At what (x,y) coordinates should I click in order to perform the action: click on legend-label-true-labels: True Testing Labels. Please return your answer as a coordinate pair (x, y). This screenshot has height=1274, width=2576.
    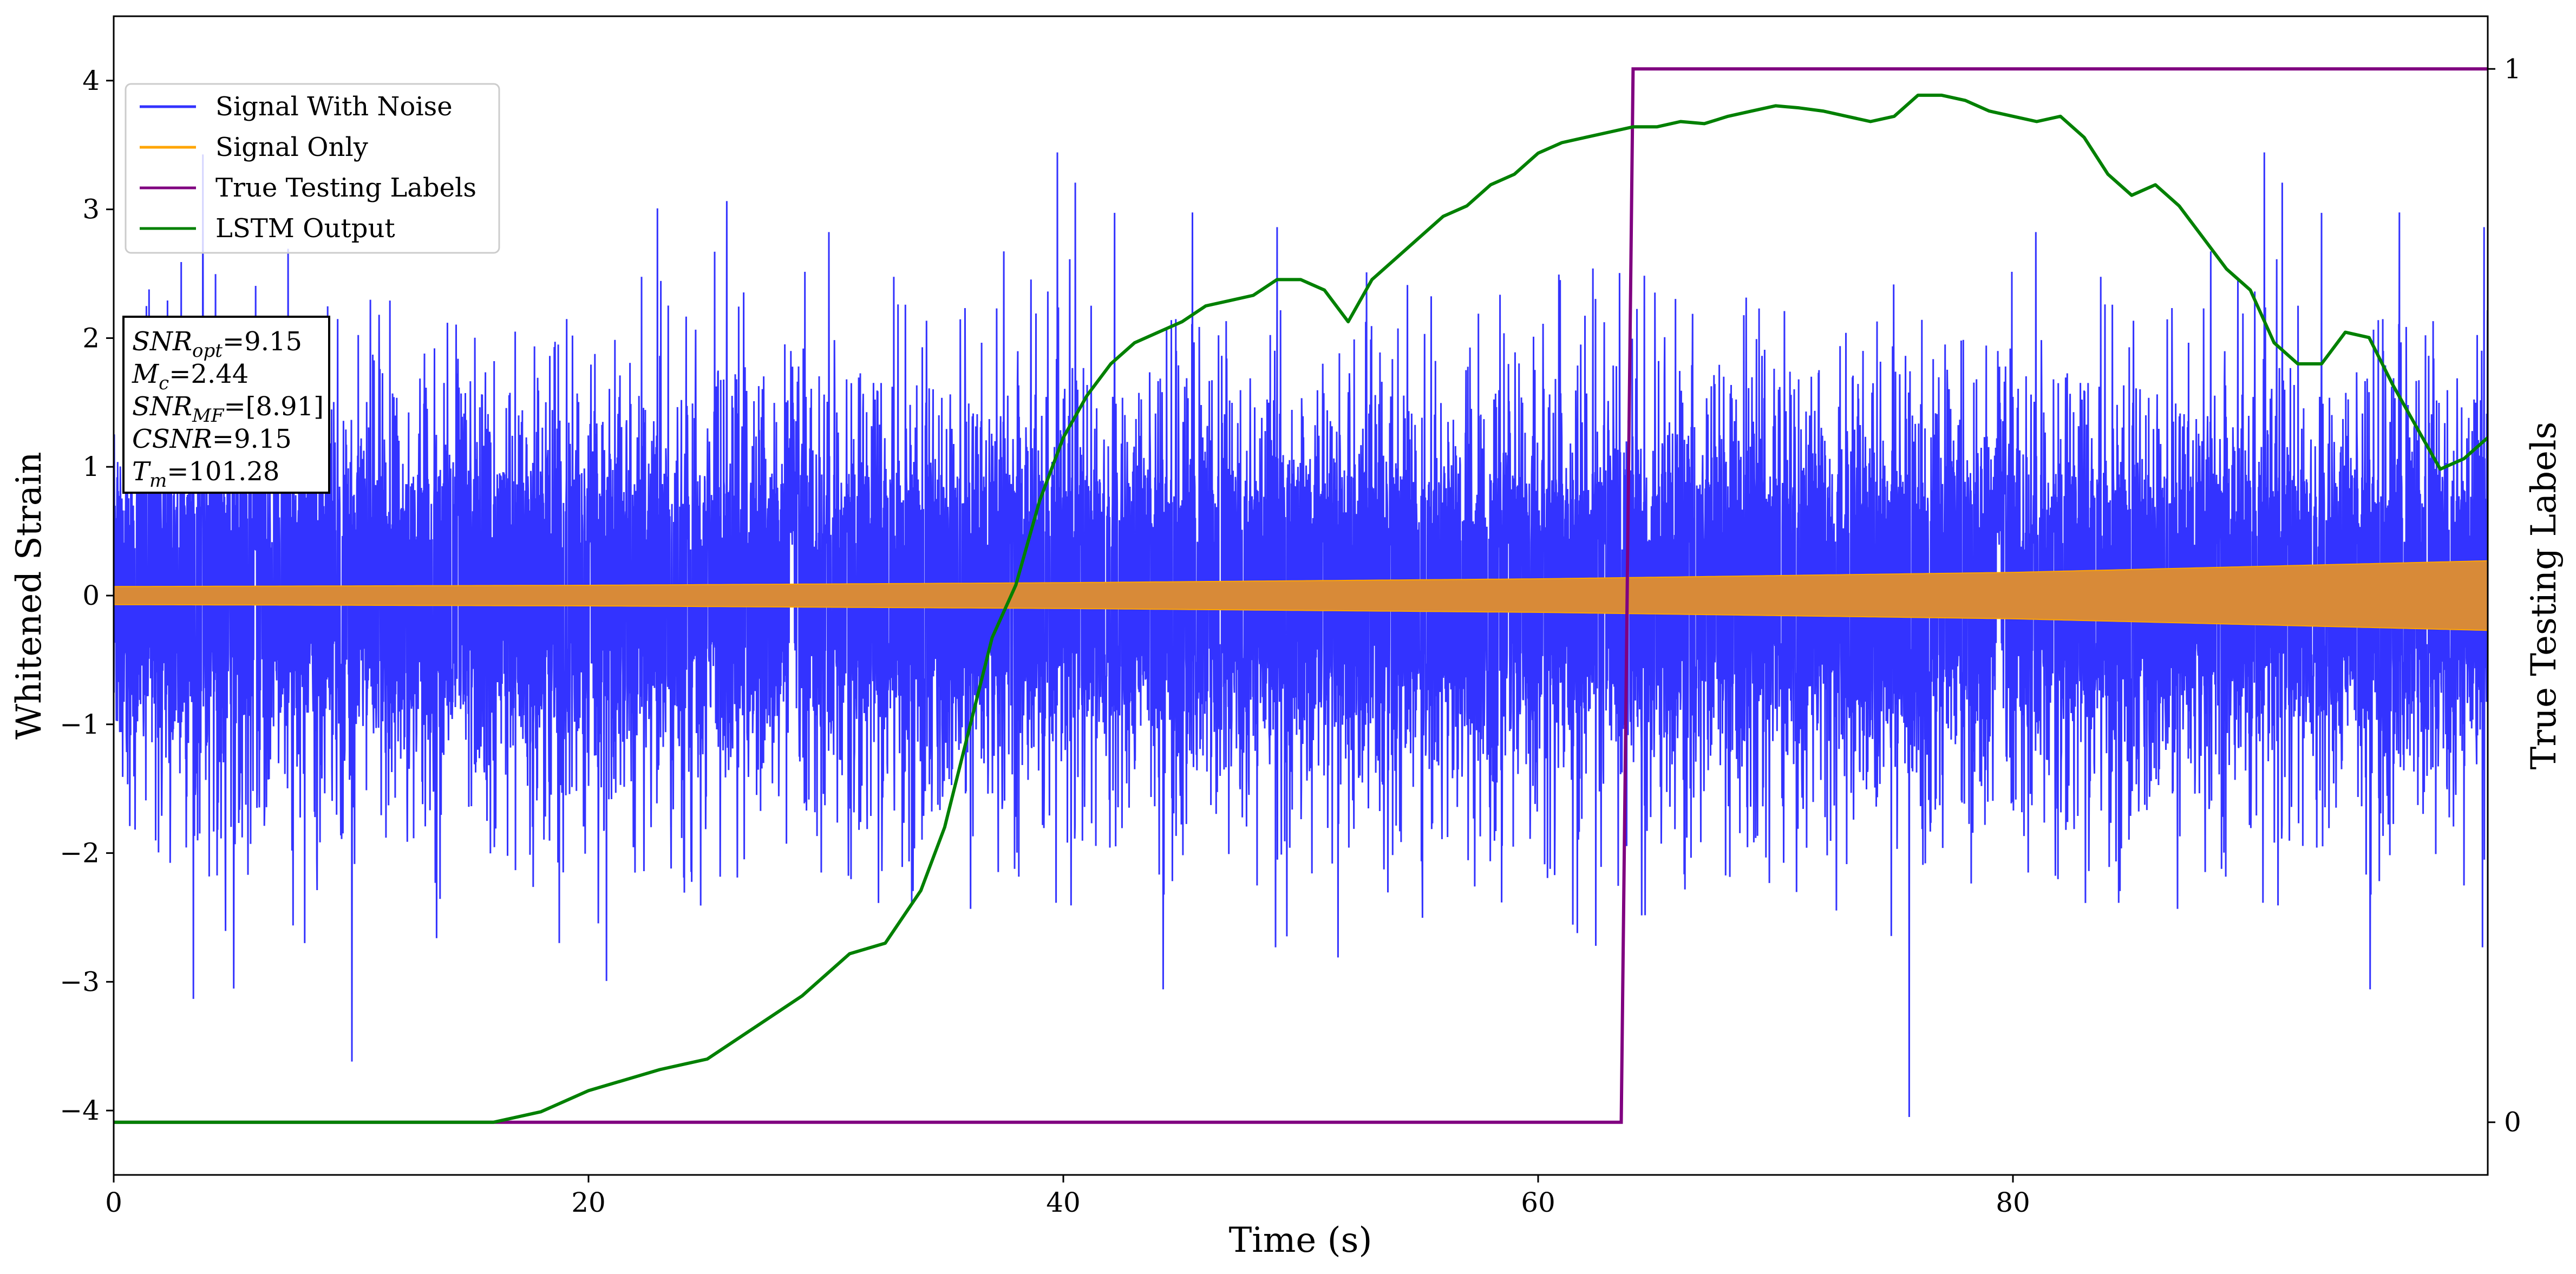
    Looking at the image, I should click on (345, 188).